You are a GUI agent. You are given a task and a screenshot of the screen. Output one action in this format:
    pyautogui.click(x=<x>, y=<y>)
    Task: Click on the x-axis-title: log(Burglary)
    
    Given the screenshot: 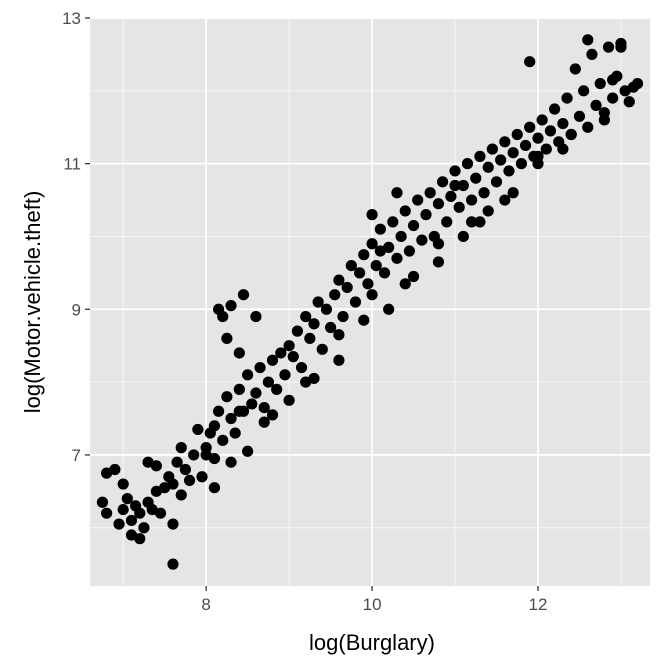 What is the action you would take?
    pyautogui.click(x=372, y=642)
    